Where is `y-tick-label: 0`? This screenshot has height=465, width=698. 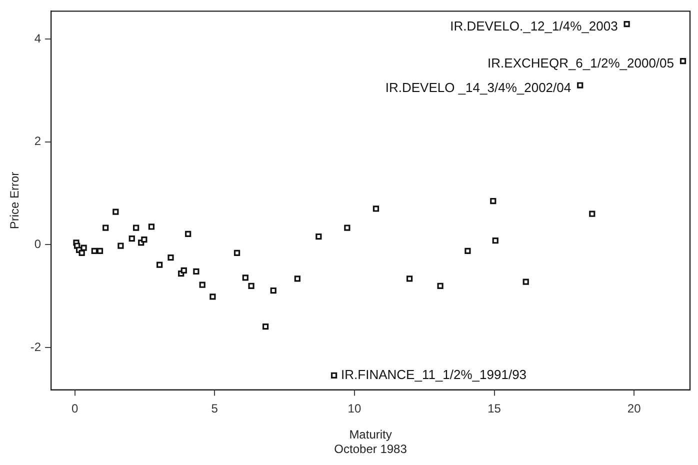
y-tick-label: 0 is located at coordinates (38, 244).